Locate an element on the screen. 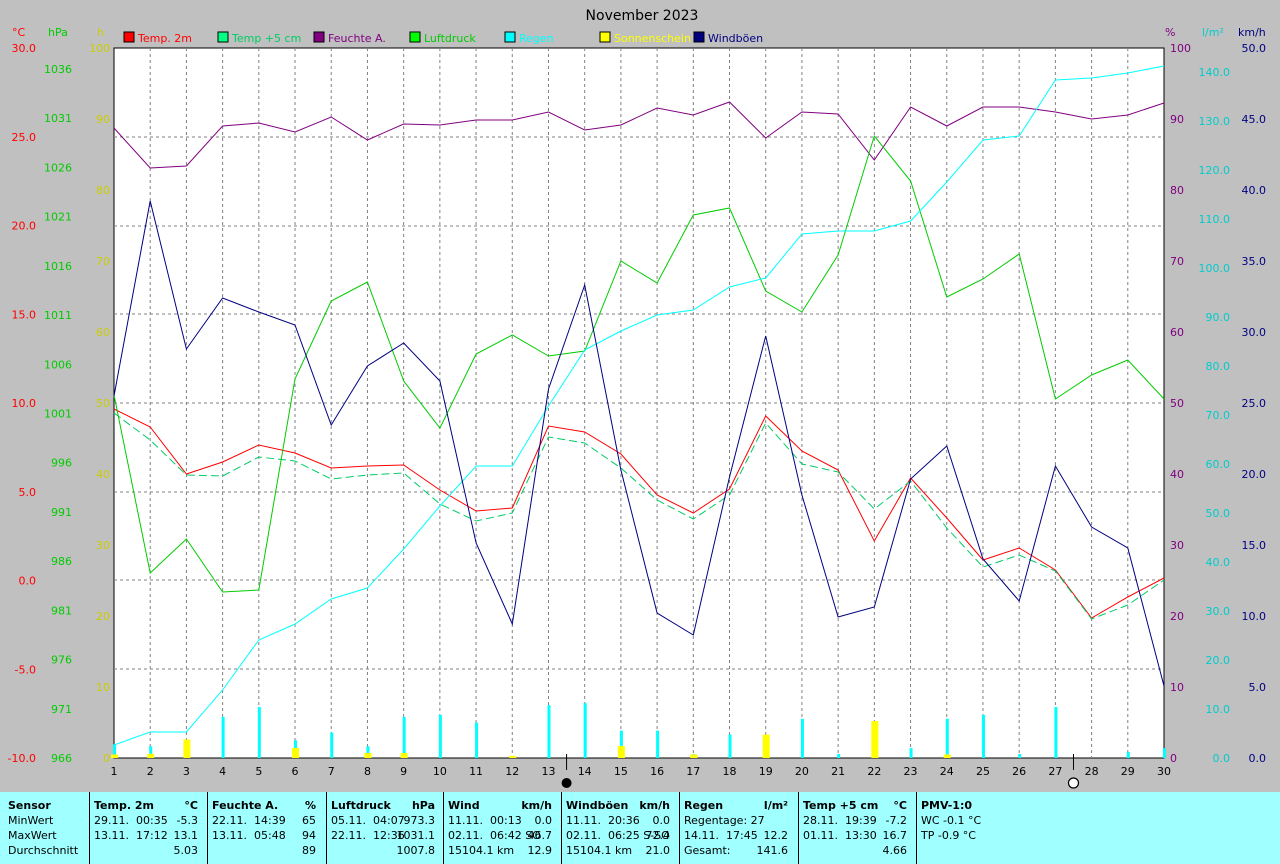 The width and height of the screenshot is (1280, 864). stats-cell: Temp. 2m is located at coordinates (124, 805).